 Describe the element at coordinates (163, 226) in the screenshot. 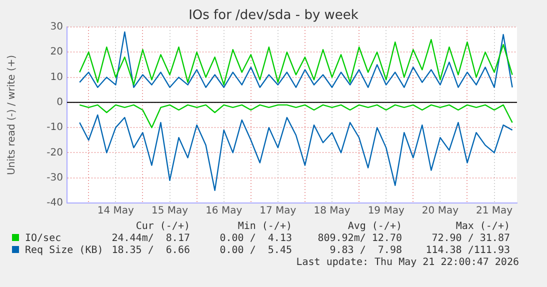

I see `text: Cur (-/+)` at that location.